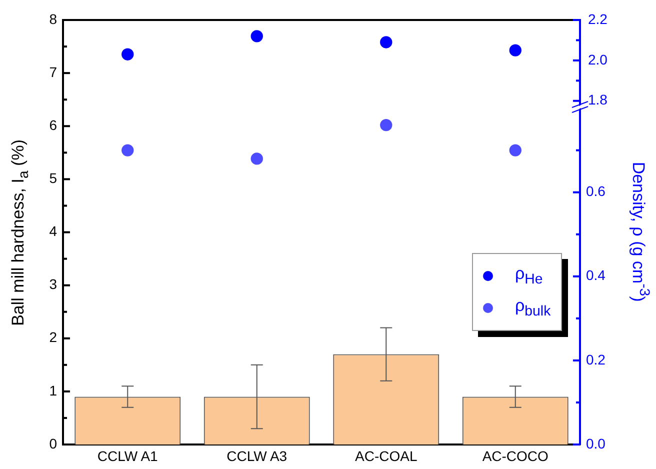  What do you see at coordinates (596, 359) in the screenshot?
I see `y2-tick-label: 0.2` at bounding box center [596, 359].